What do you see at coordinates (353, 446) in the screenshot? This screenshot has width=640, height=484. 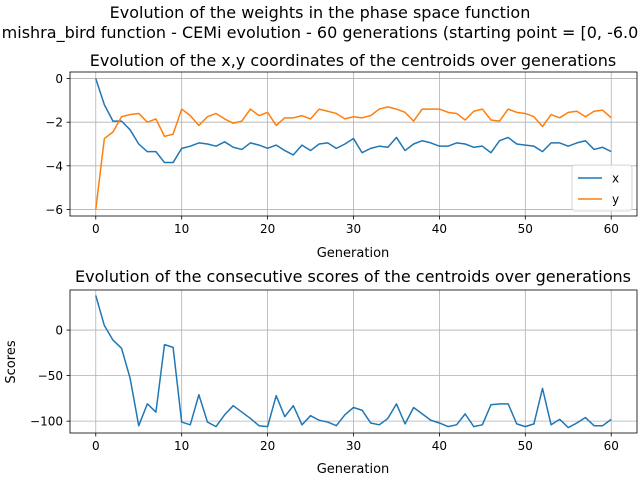 I see `scores-x-tick-label: 30` at bounding box center [353, 446].